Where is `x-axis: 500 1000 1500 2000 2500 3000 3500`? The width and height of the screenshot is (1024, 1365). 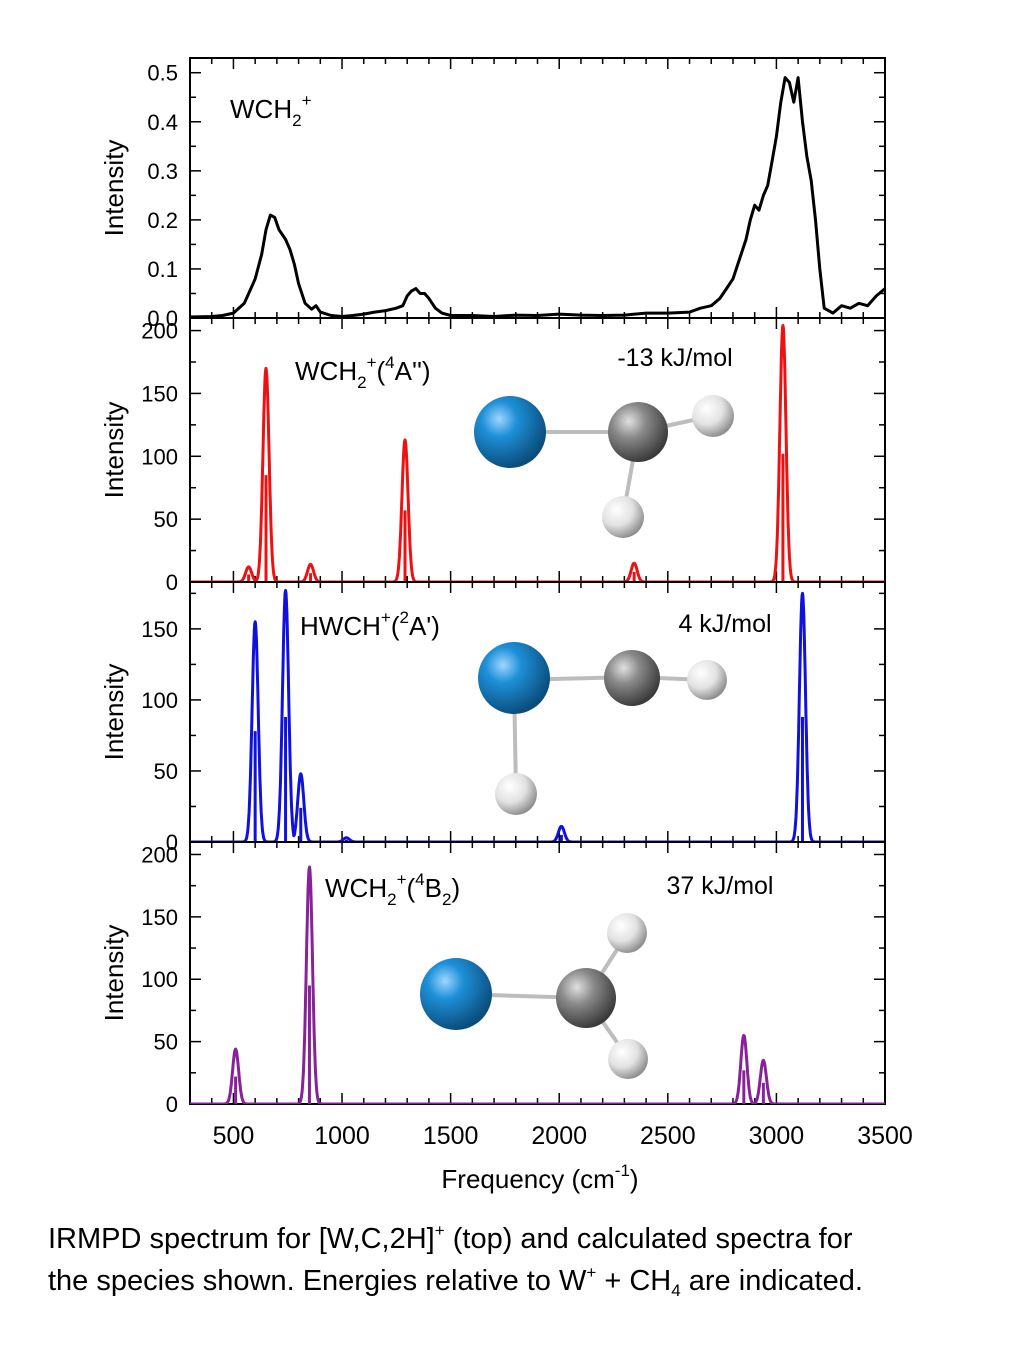 x-axis: 500 1000 1500 2000 2500 3000 3500 is located at coordinates (563, 1136).